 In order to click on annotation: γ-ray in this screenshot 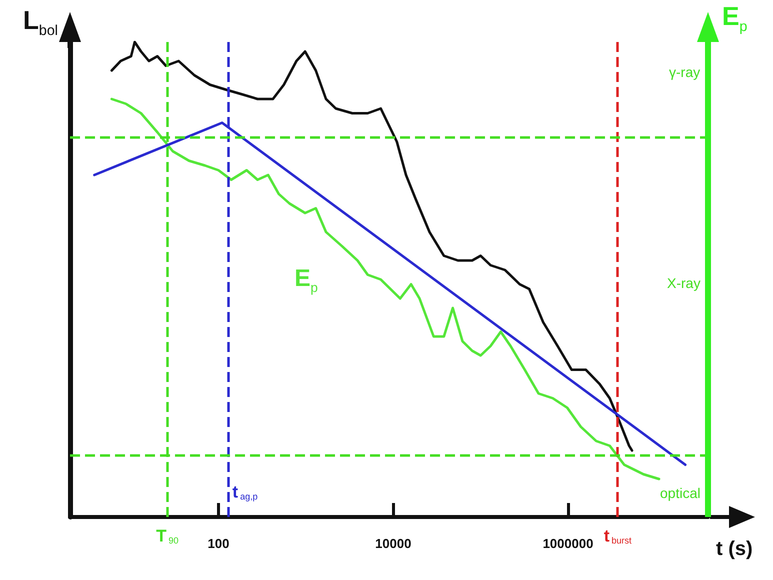, I will do `click(684, 72)`.